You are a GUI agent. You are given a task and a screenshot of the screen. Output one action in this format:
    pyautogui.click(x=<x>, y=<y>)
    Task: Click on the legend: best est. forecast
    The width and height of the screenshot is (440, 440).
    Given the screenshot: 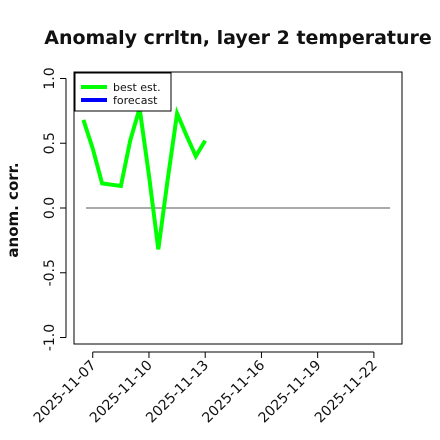 What is the action you would take?
    pyautogui.click(x=123, y=92)
    